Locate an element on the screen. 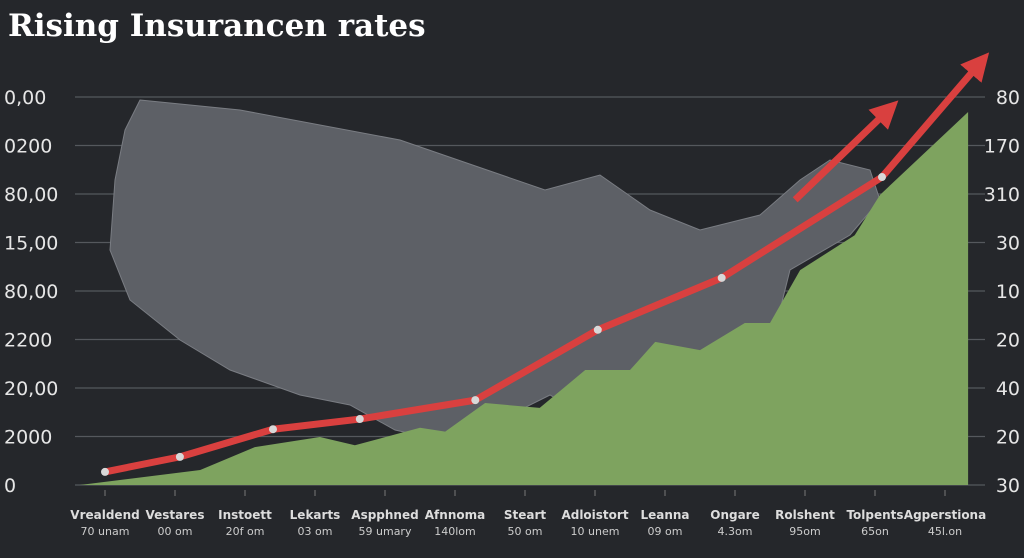  category-label: Aspphned is located at coordinates (384, 515).